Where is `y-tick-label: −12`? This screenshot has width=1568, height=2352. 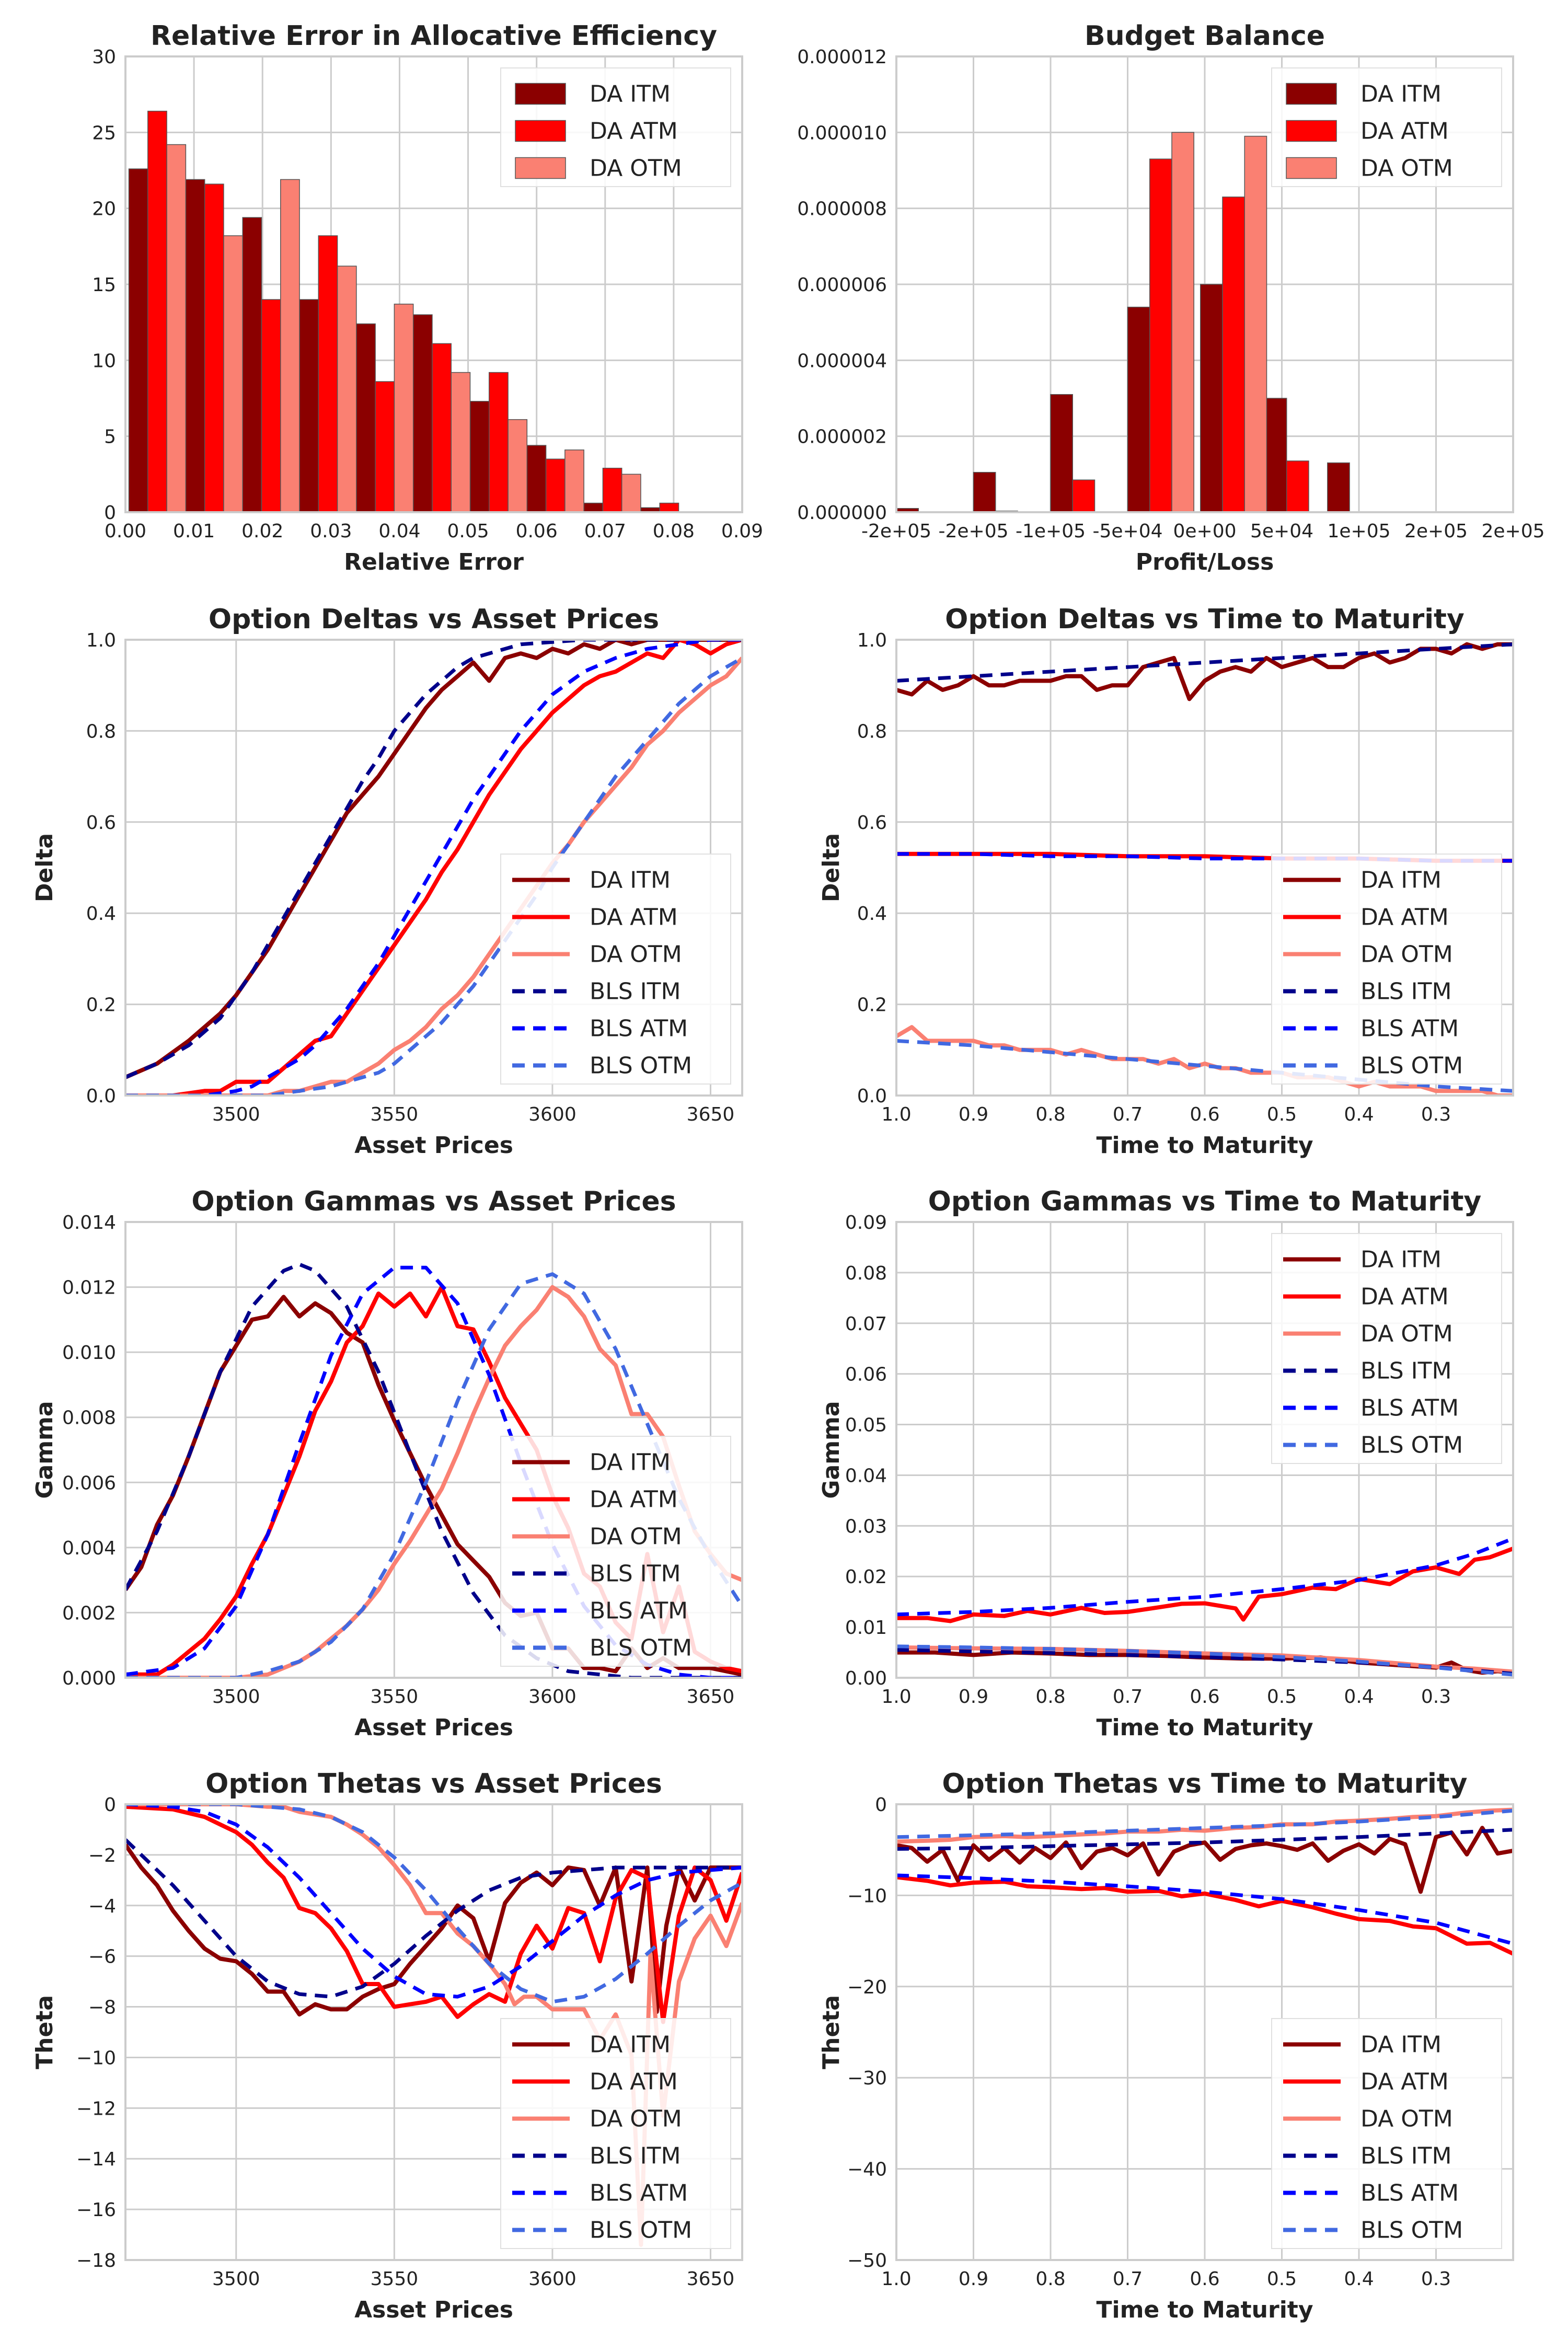 y-tick-label: −12 is located at coordinates (96, 2108).